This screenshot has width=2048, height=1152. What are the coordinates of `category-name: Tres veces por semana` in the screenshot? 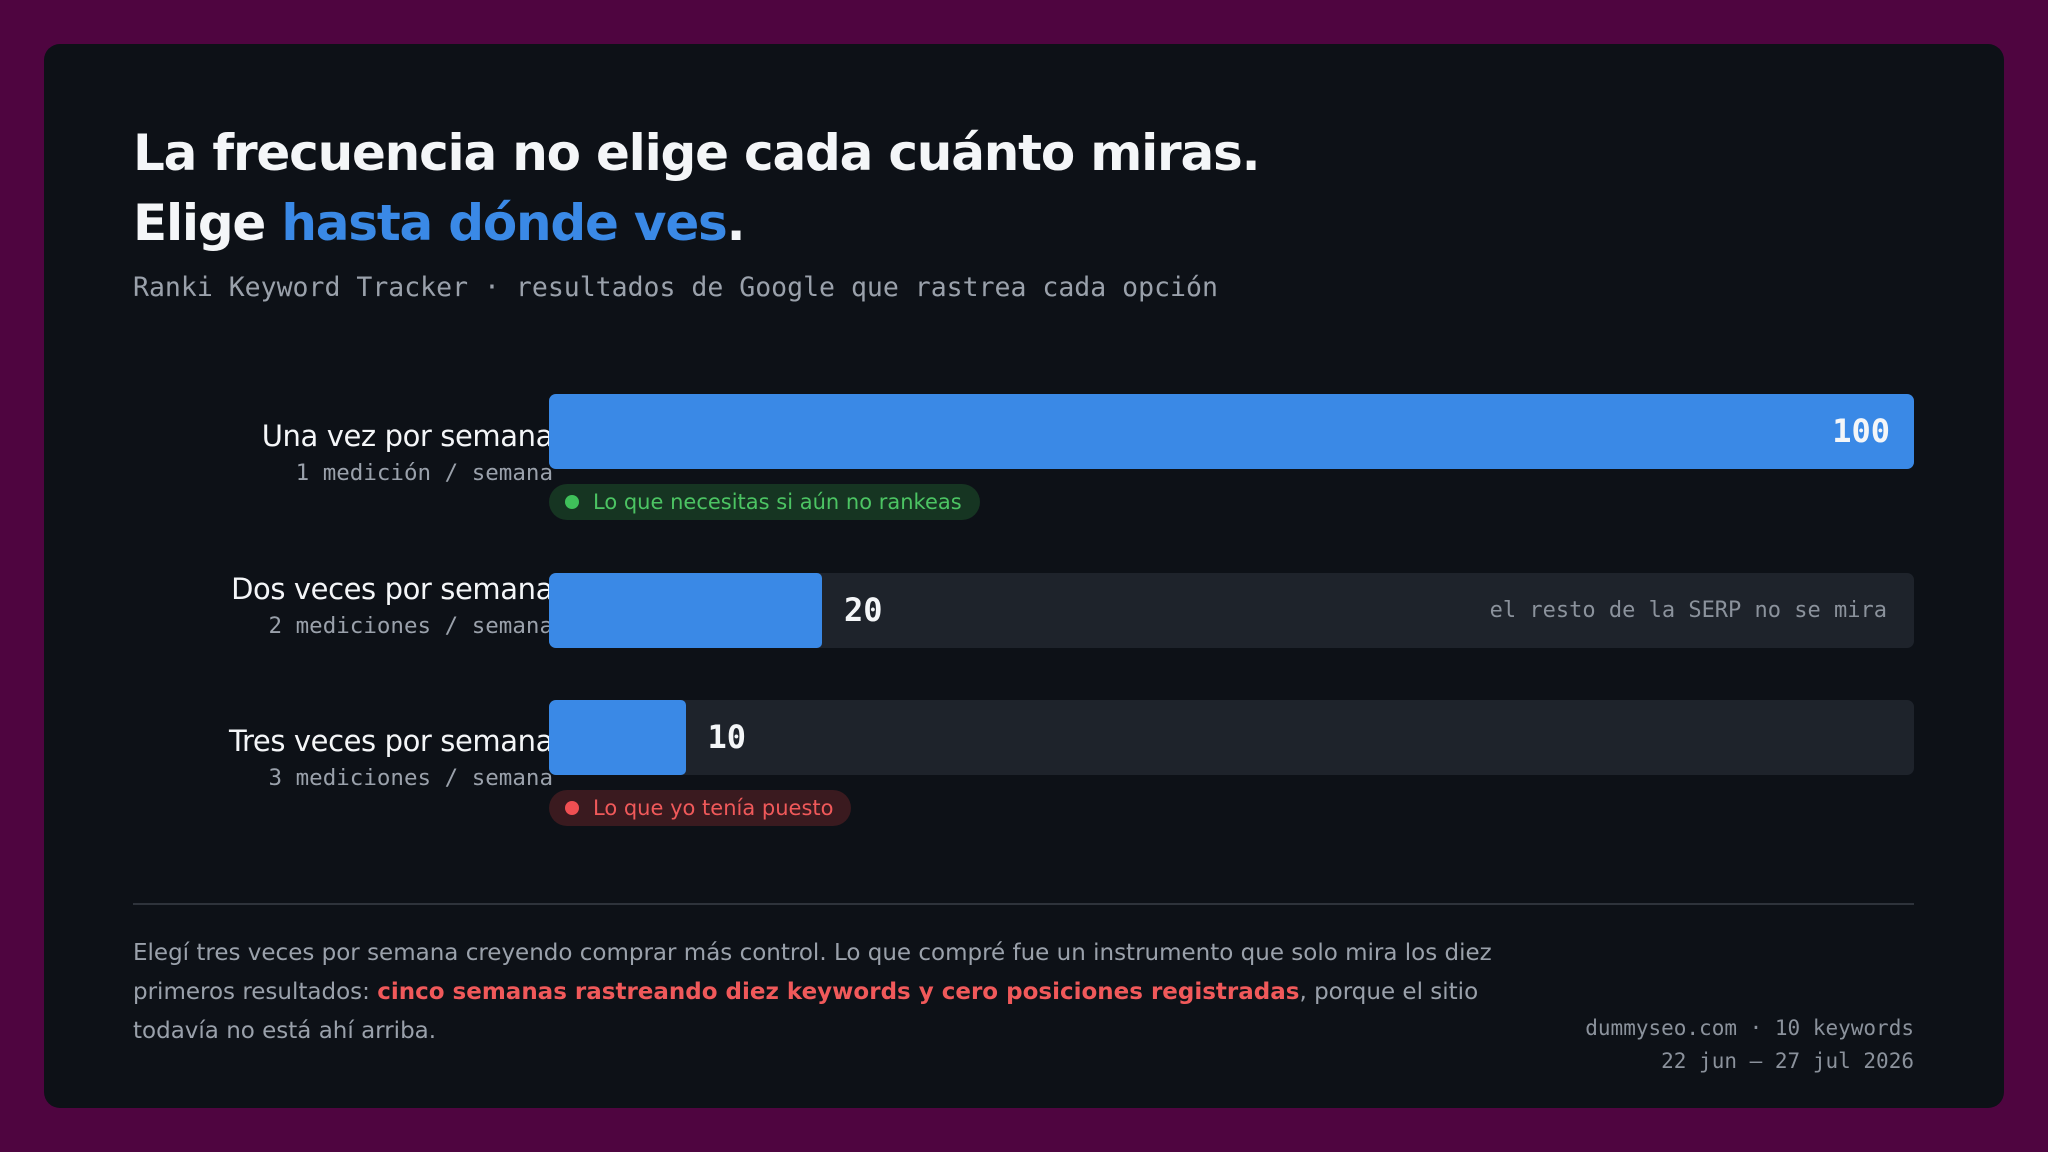 It's located at (390, 741).